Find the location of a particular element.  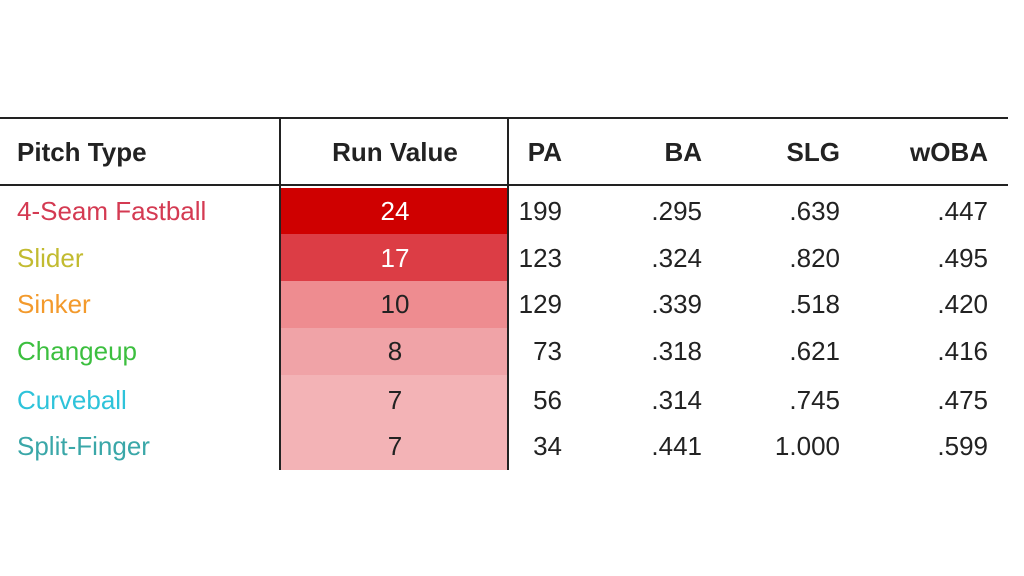

header-cell: wOBA is located at coordinates (949, 152).